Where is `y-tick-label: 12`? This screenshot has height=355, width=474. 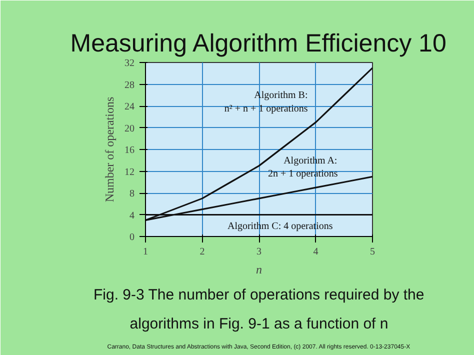
y-tick-label: 12 is located at coordinates (129, 172).